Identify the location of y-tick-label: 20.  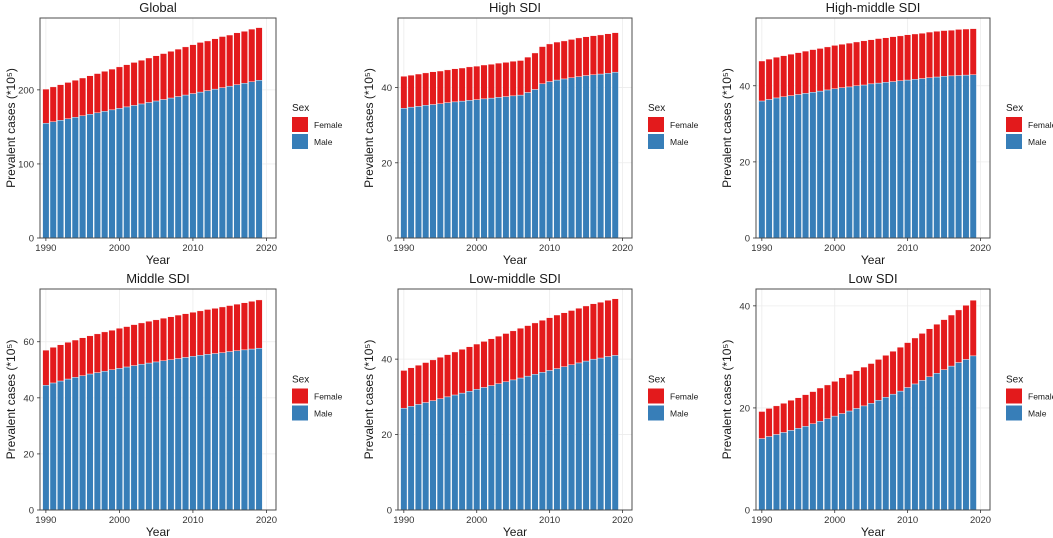
(744, 162).